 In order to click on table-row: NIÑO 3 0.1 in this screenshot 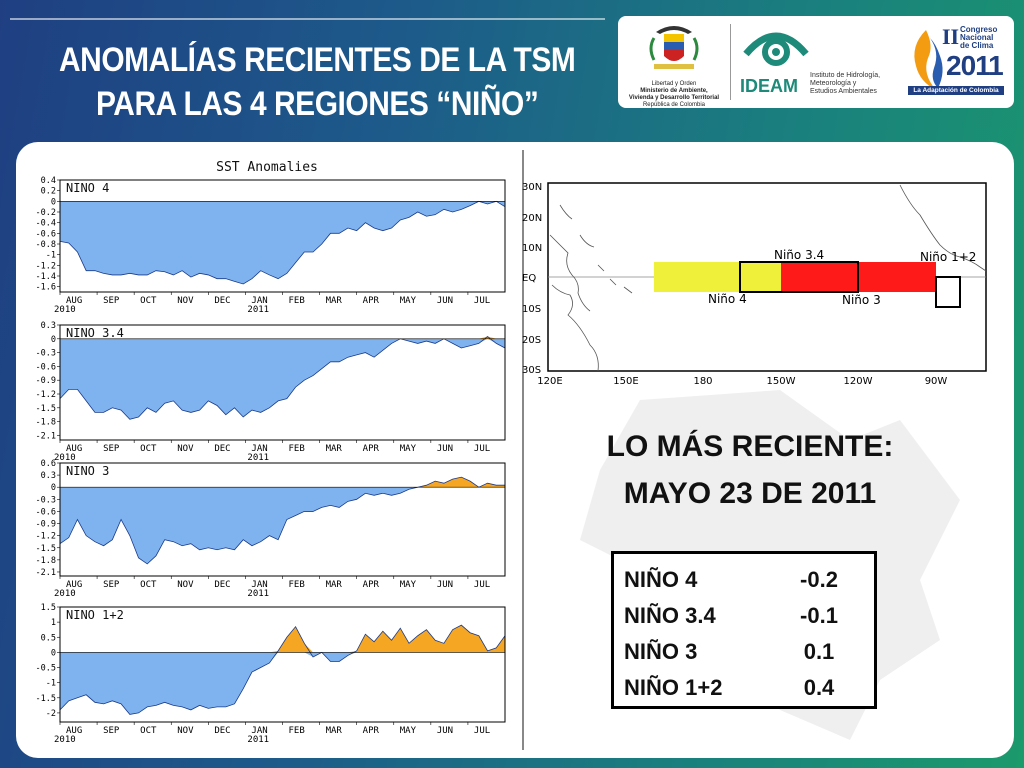, I will do `click(744, 652)`.